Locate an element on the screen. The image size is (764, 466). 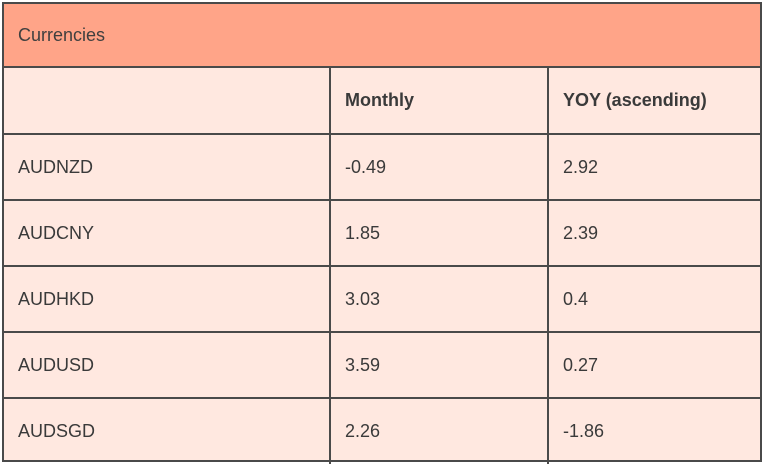
column-header-monthly: Monthly is located at coordinates (438, 101).